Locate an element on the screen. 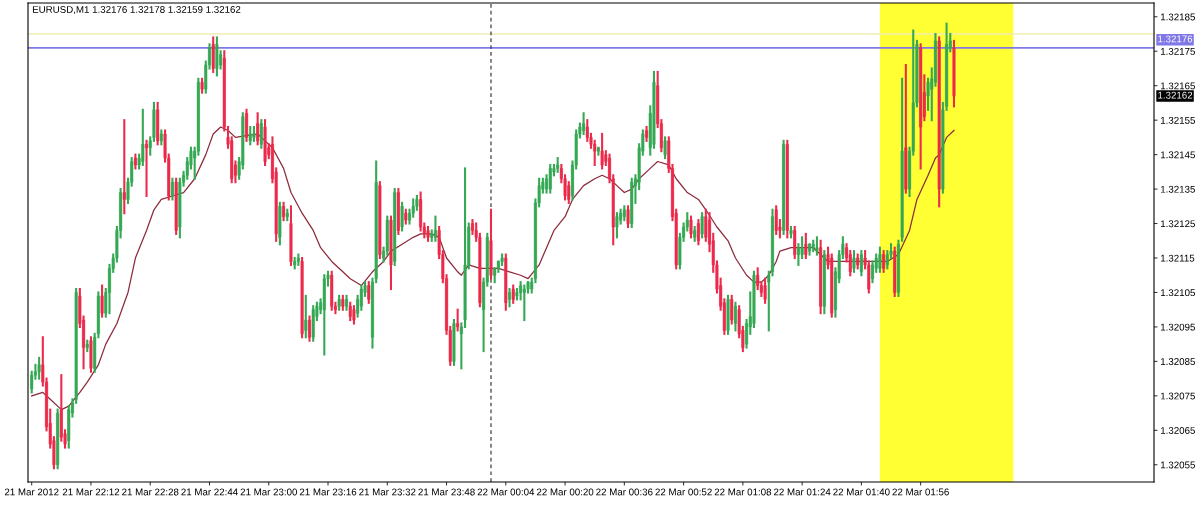 This screenshot has width=1196, height=505. x-tick-label: 21 Mar 2012 is located at coordinates (31, 492).